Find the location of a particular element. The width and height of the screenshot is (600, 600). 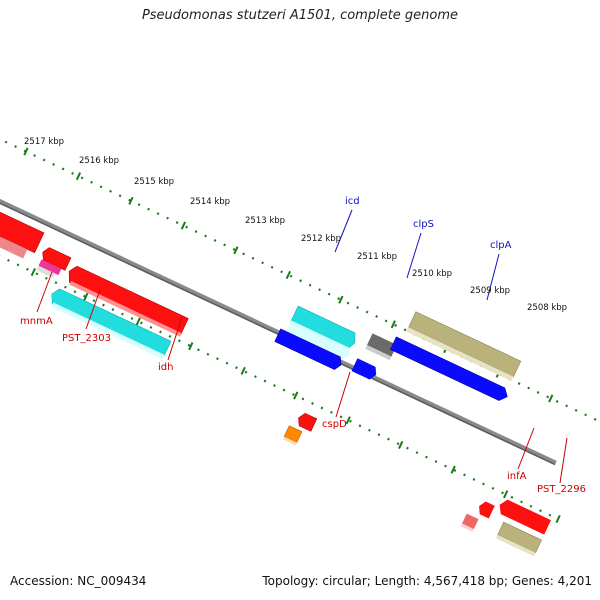

gene-label-clpA: clpA is located at coordinates (501, 245).